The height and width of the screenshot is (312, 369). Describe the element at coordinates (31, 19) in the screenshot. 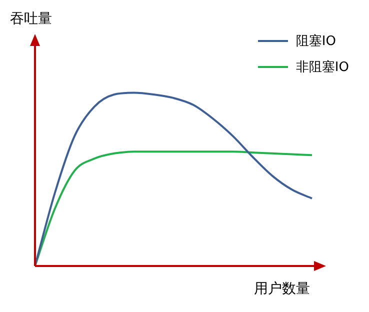

I see `y-axis-title: 吞吐量` at that location.